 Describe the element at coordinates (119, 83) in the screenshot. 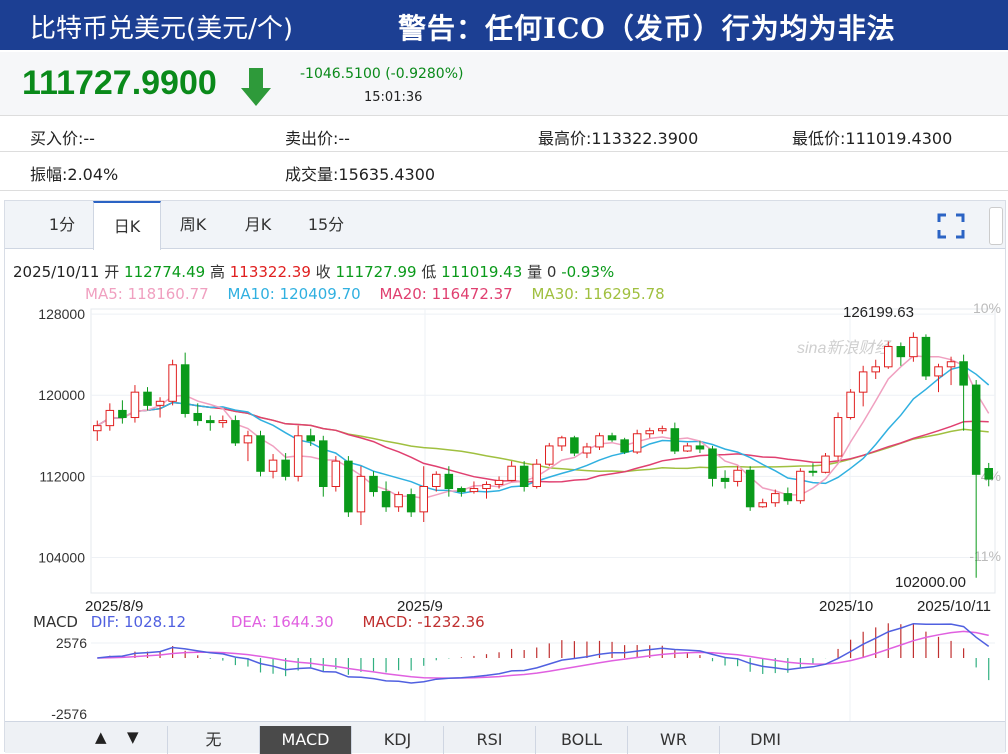

I see `last-price: 111727.9900` at that location.